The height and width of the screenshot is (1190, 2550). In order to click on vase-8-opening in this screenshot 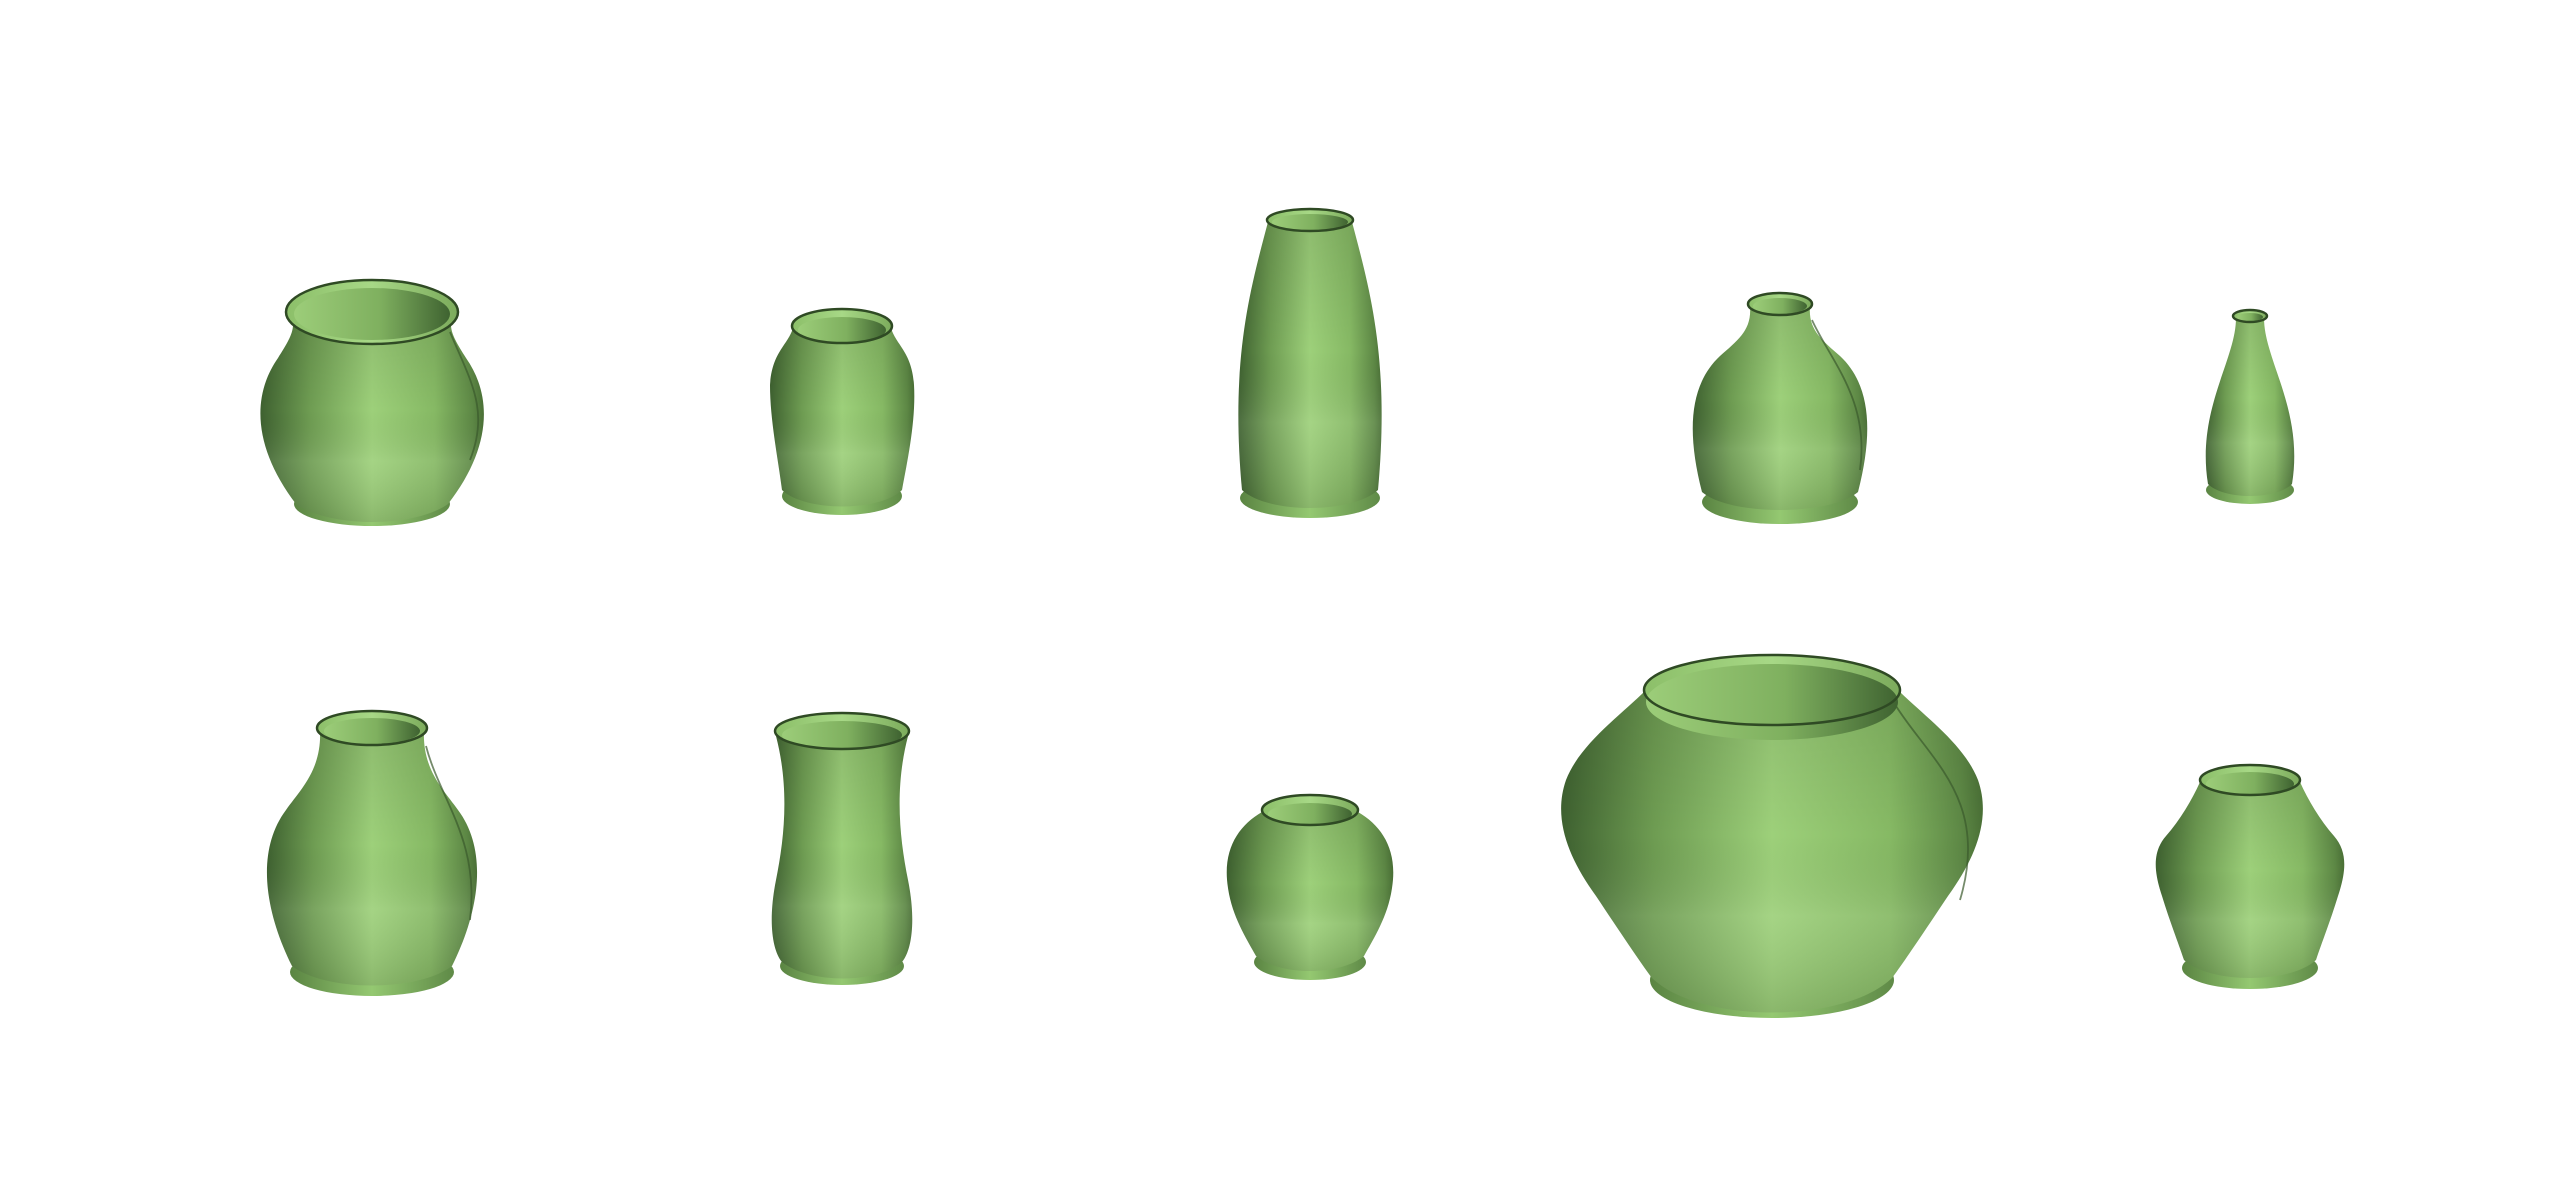, I will do `click(1310, 814)`.